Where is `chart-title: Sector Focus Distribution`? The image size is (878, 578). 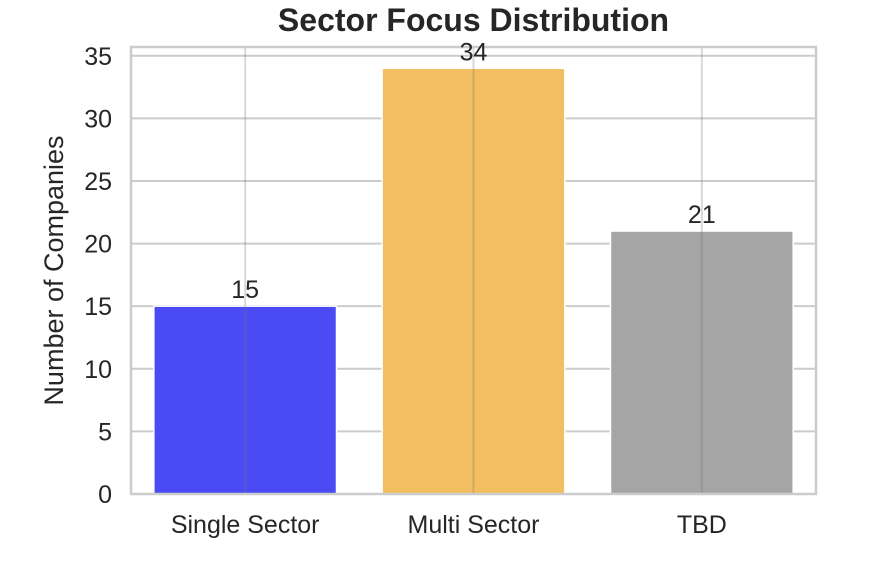
chart-title: Sector Focus Distribution is located at coordinates (473, 20).